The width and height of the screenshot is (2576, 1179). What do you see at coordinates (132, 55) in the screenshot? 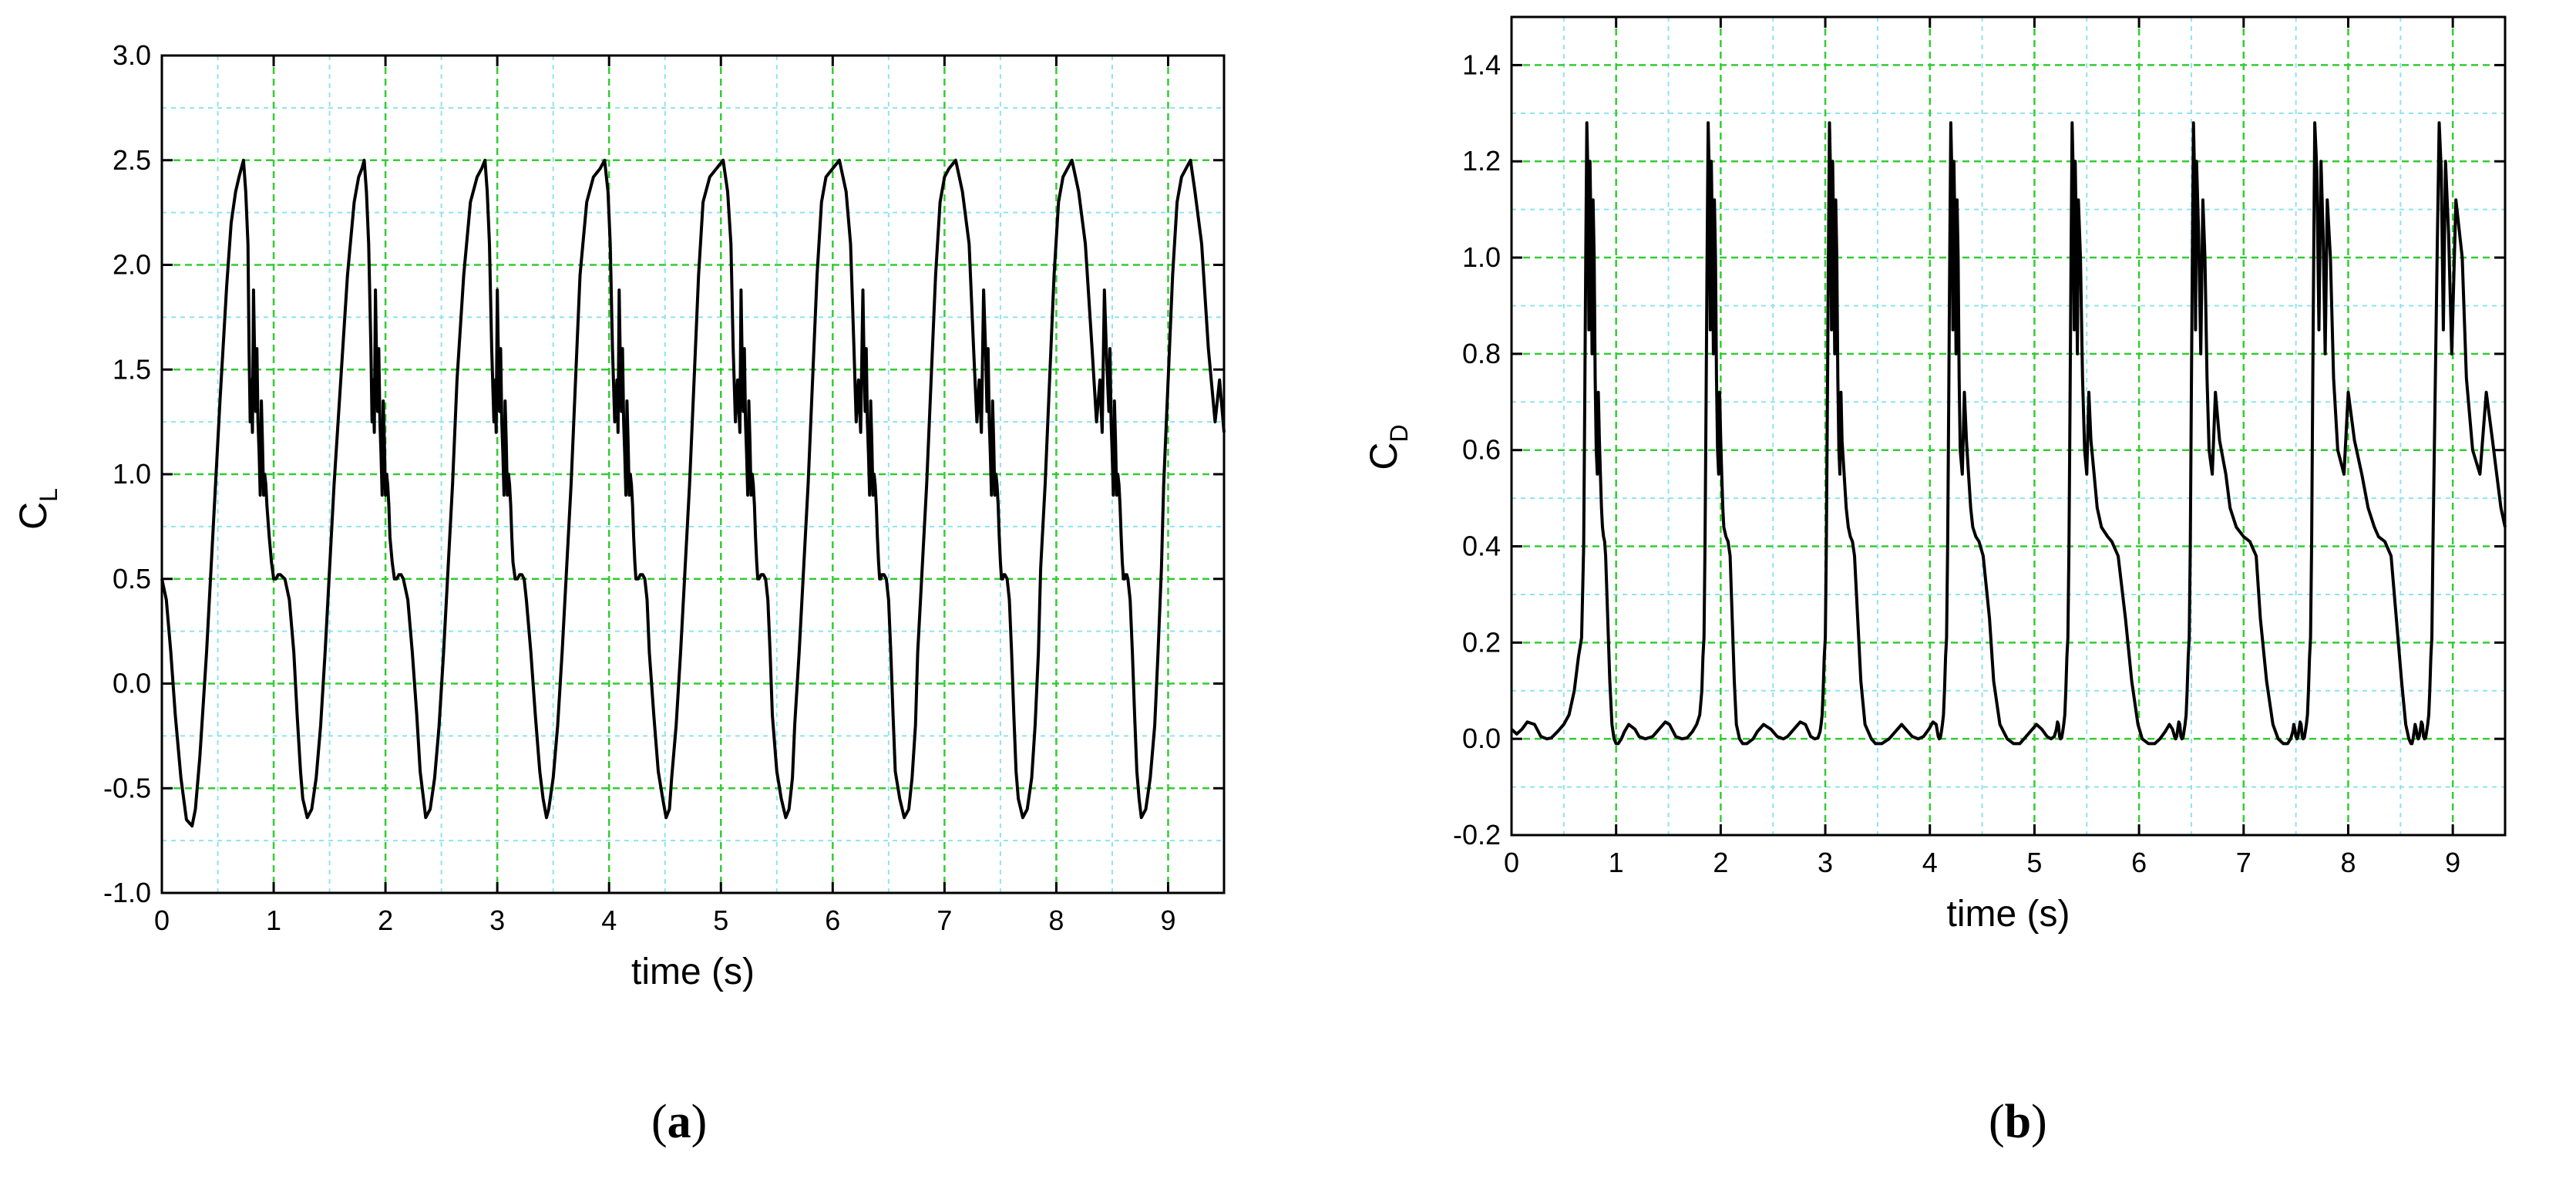
I see `y-tick-label: 3.0` at bounding box center [132, 55].